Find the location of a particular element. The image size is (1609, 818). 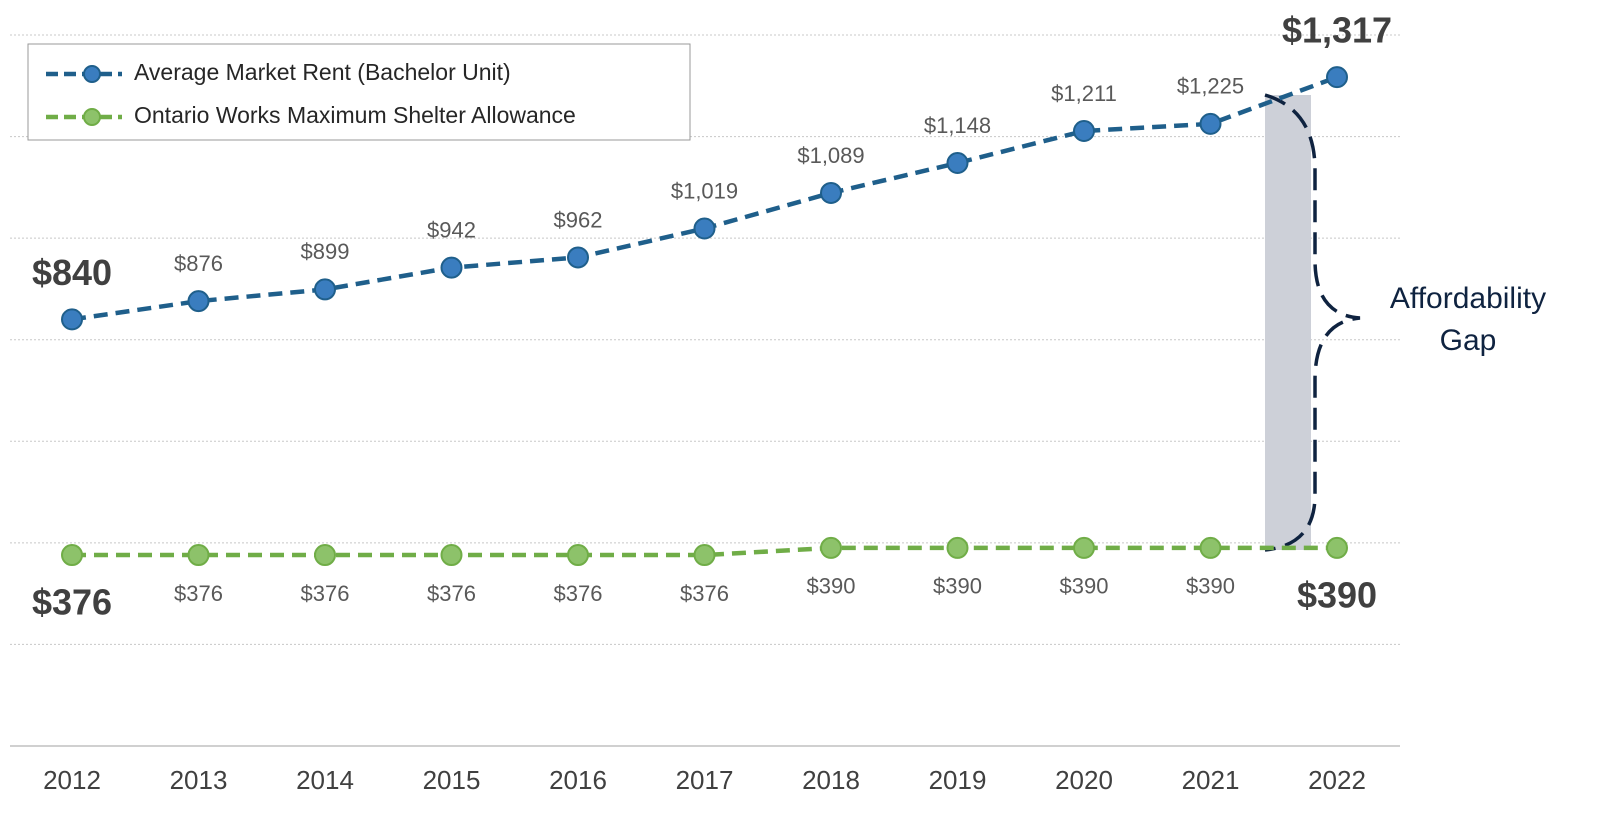

data-label: $1,225 is located at coordinates (1210, 86).